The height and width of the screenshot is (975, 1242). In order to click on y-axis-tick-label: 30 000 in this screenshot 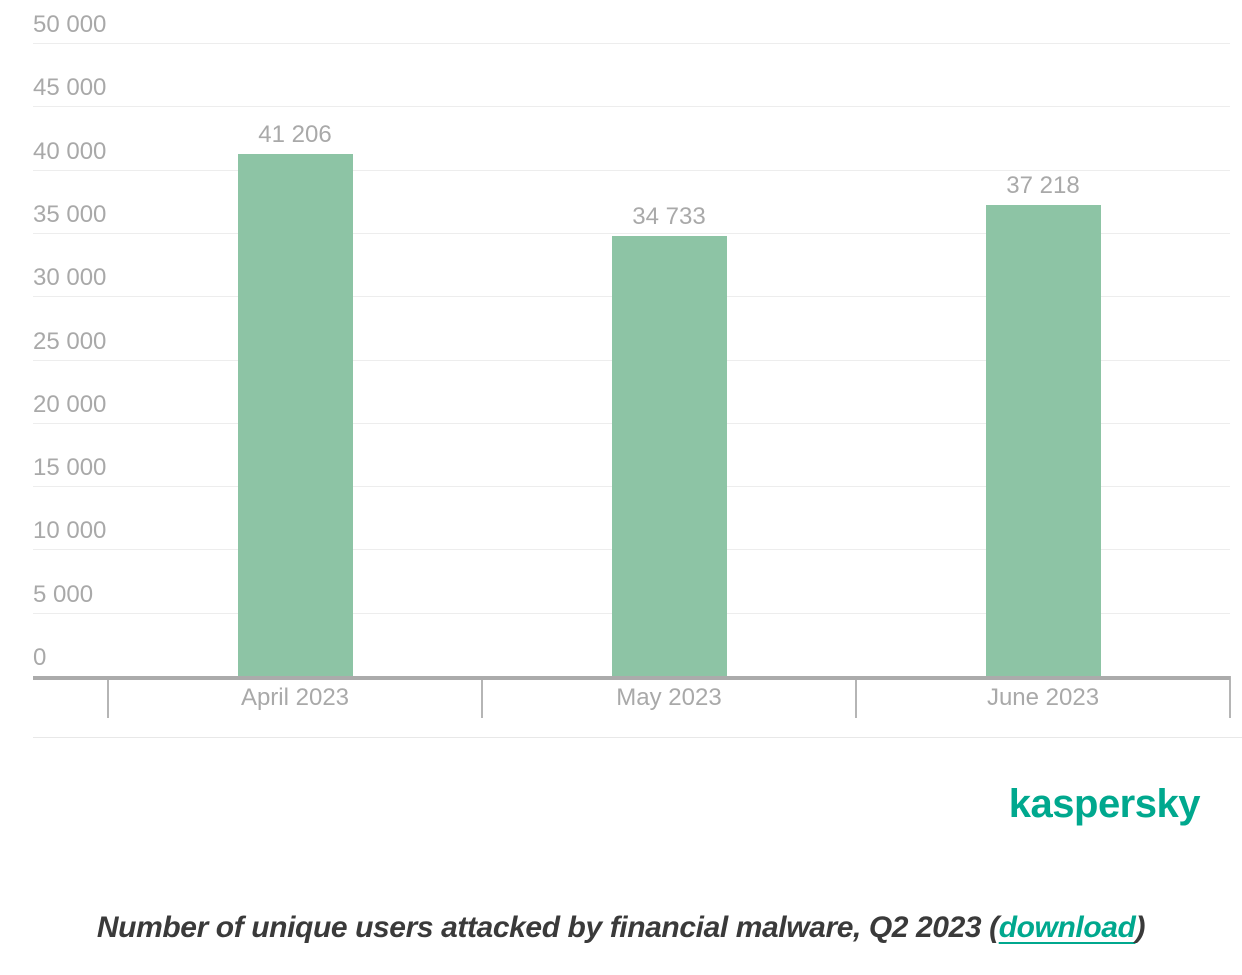, I will do `click(70, 278)`.